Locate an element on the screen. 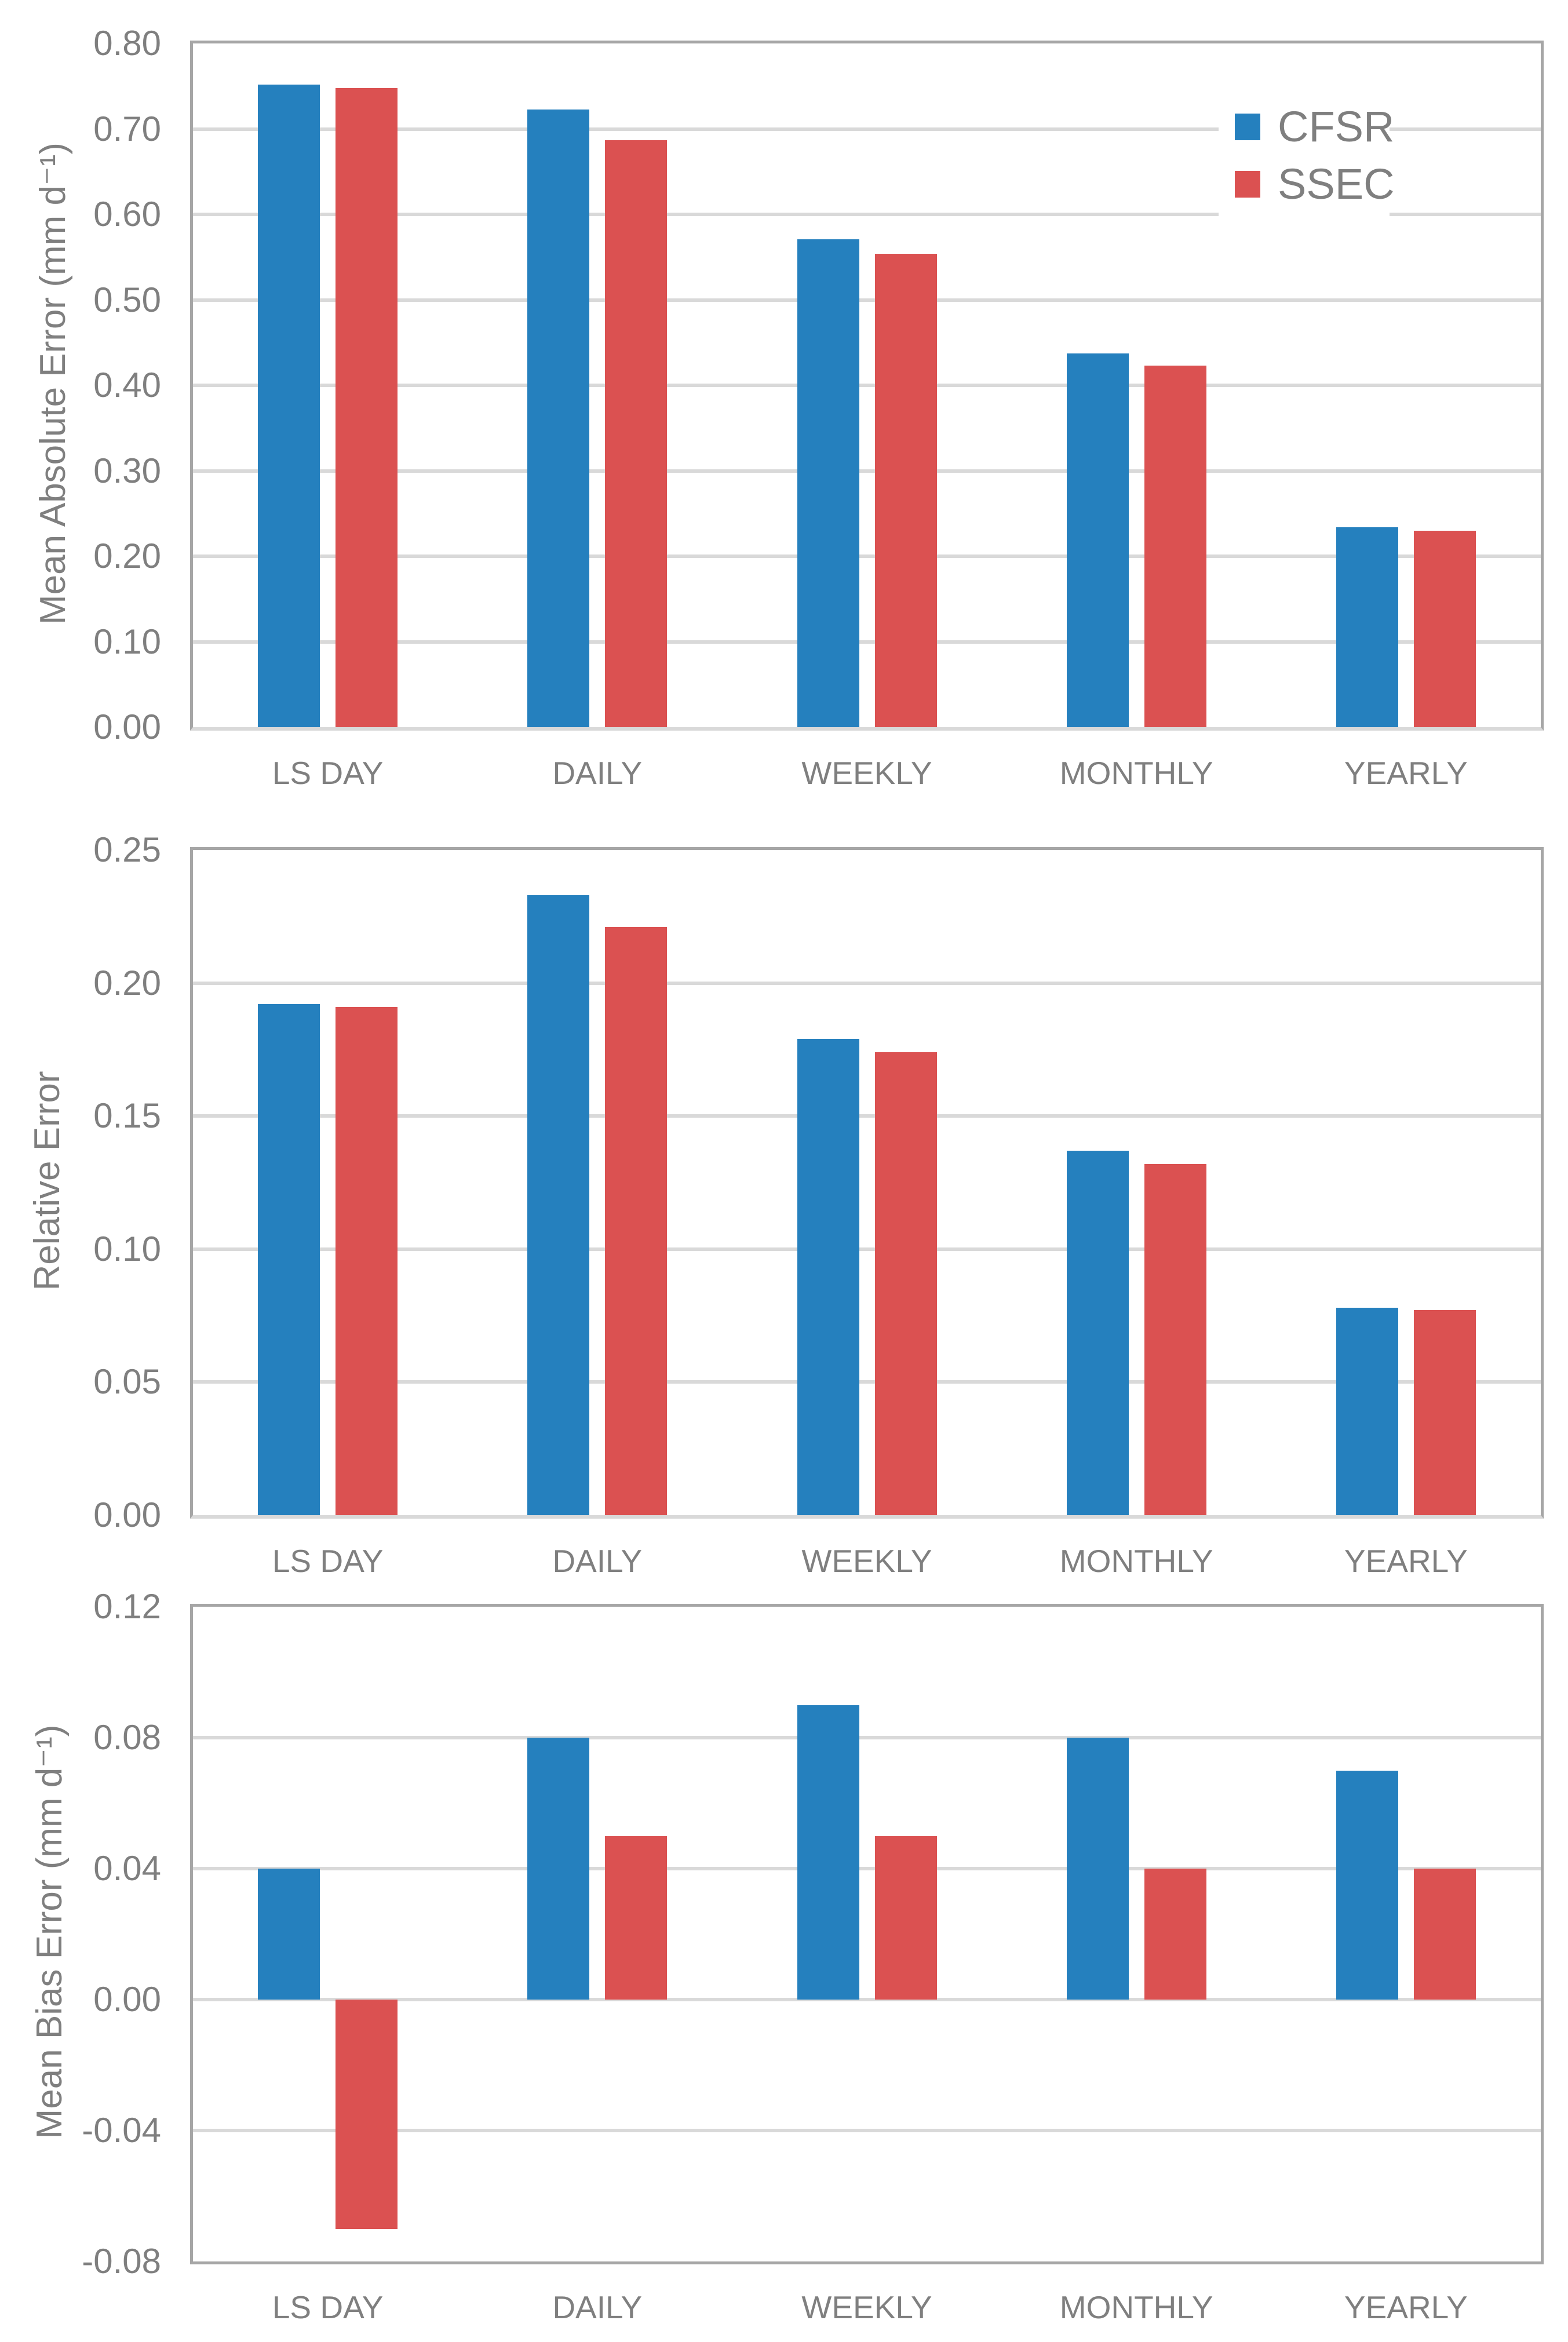 The image size is (1568, 2342). y-tick-label: 0.60 is located at coordinates (127, 214).